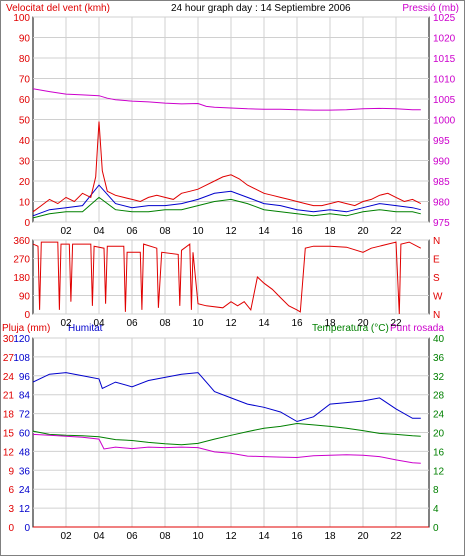 Image resolution: width=465 pixels, height=556 pixels. Describe the element at coordinates (25, 203) in the screenshot. I see `panel-1-y-left-tick: 10` at that location.